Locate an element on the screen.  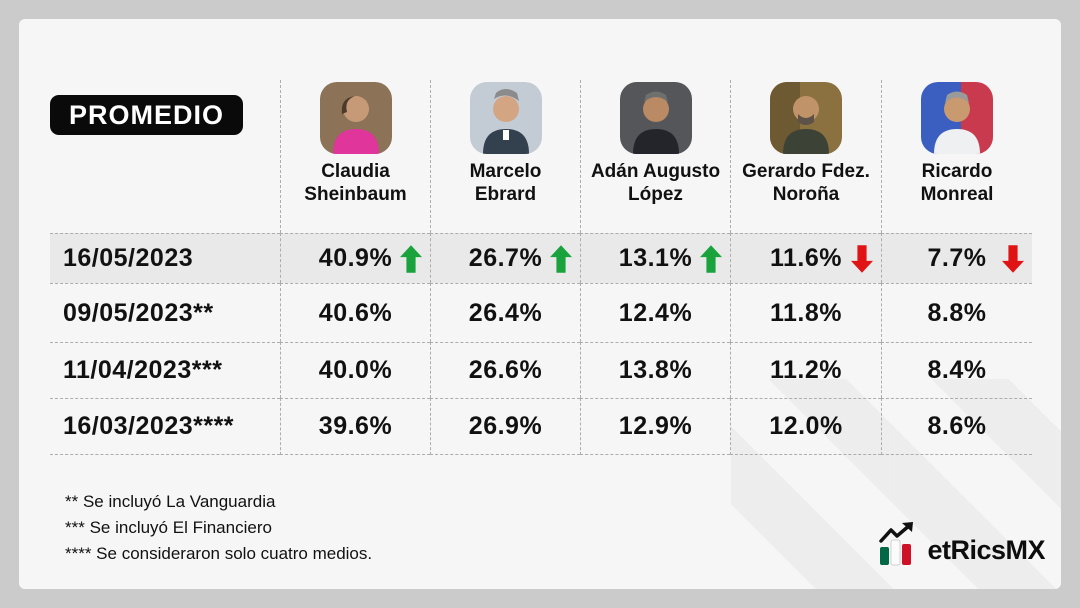
column-header-gerardo-fdez-norona: Gerardo Fdez. Noroña is located at coordinates (805, 156).